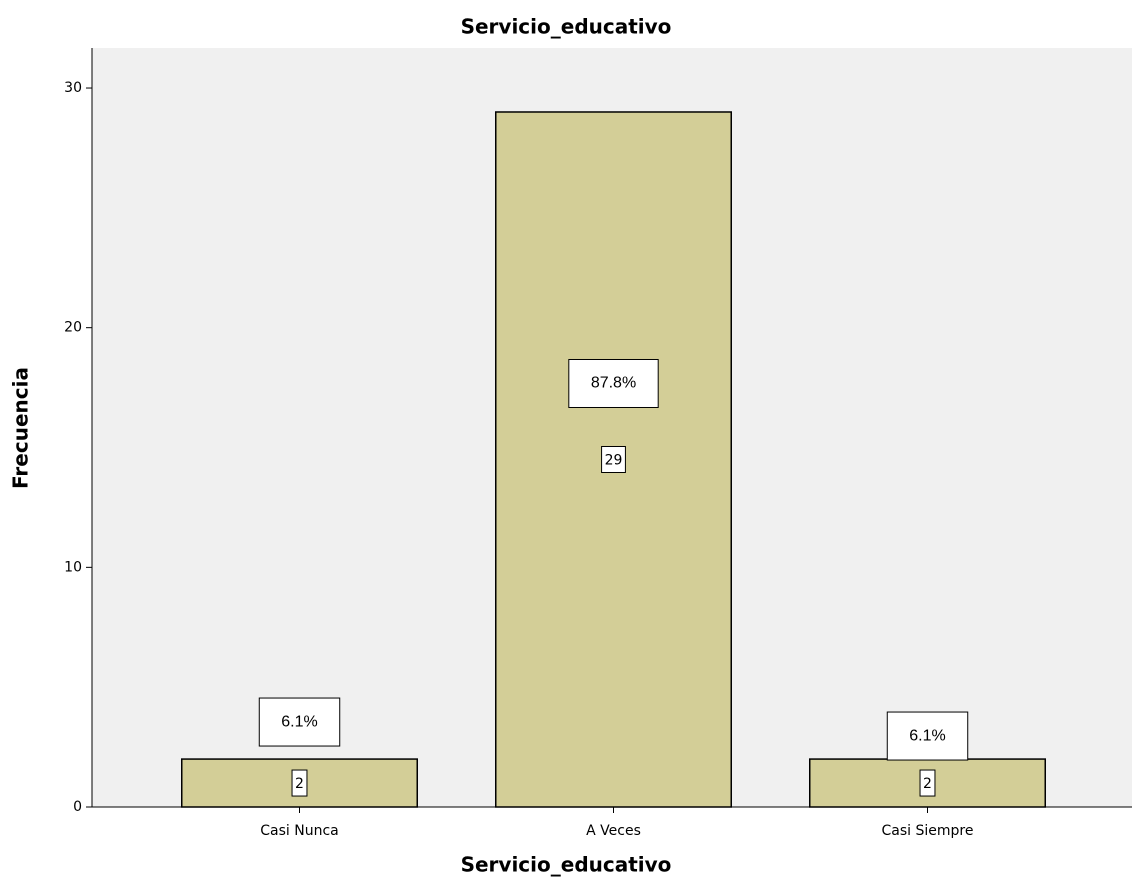 Image resolution: width=1134 pixels, height=892 pixels. I want to click on count-label: 29, so click(614, 460).